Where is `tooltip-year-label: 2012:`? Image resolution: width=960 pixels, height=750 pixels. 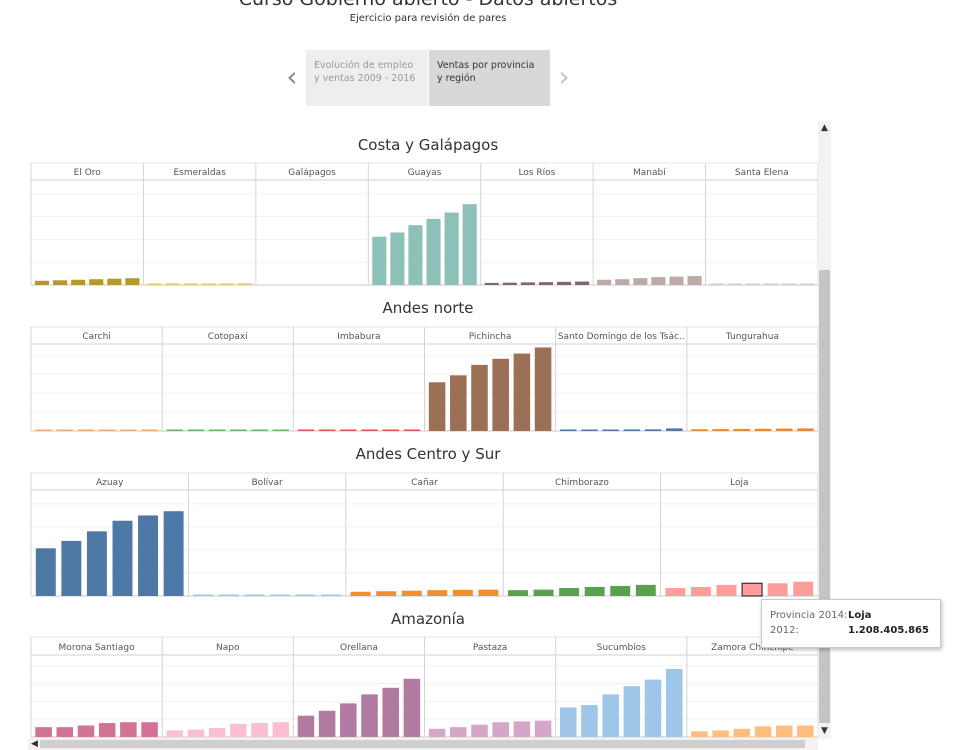 tooltip-year-label: 2012: is located at coordinates (784, 630).